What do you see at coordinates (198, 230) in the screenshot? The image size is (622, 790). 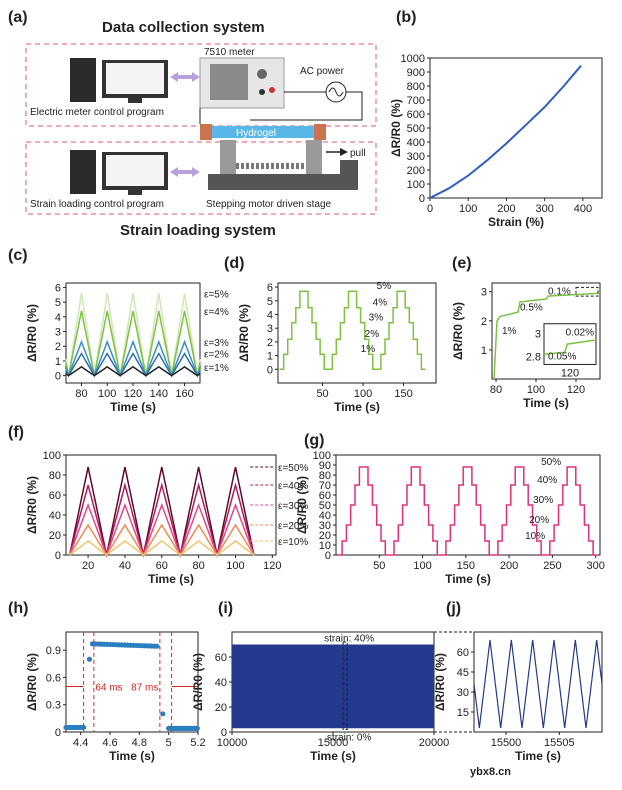 I see `schematic-title-bottom: Strain loading system` at bounding box center [198, 230].